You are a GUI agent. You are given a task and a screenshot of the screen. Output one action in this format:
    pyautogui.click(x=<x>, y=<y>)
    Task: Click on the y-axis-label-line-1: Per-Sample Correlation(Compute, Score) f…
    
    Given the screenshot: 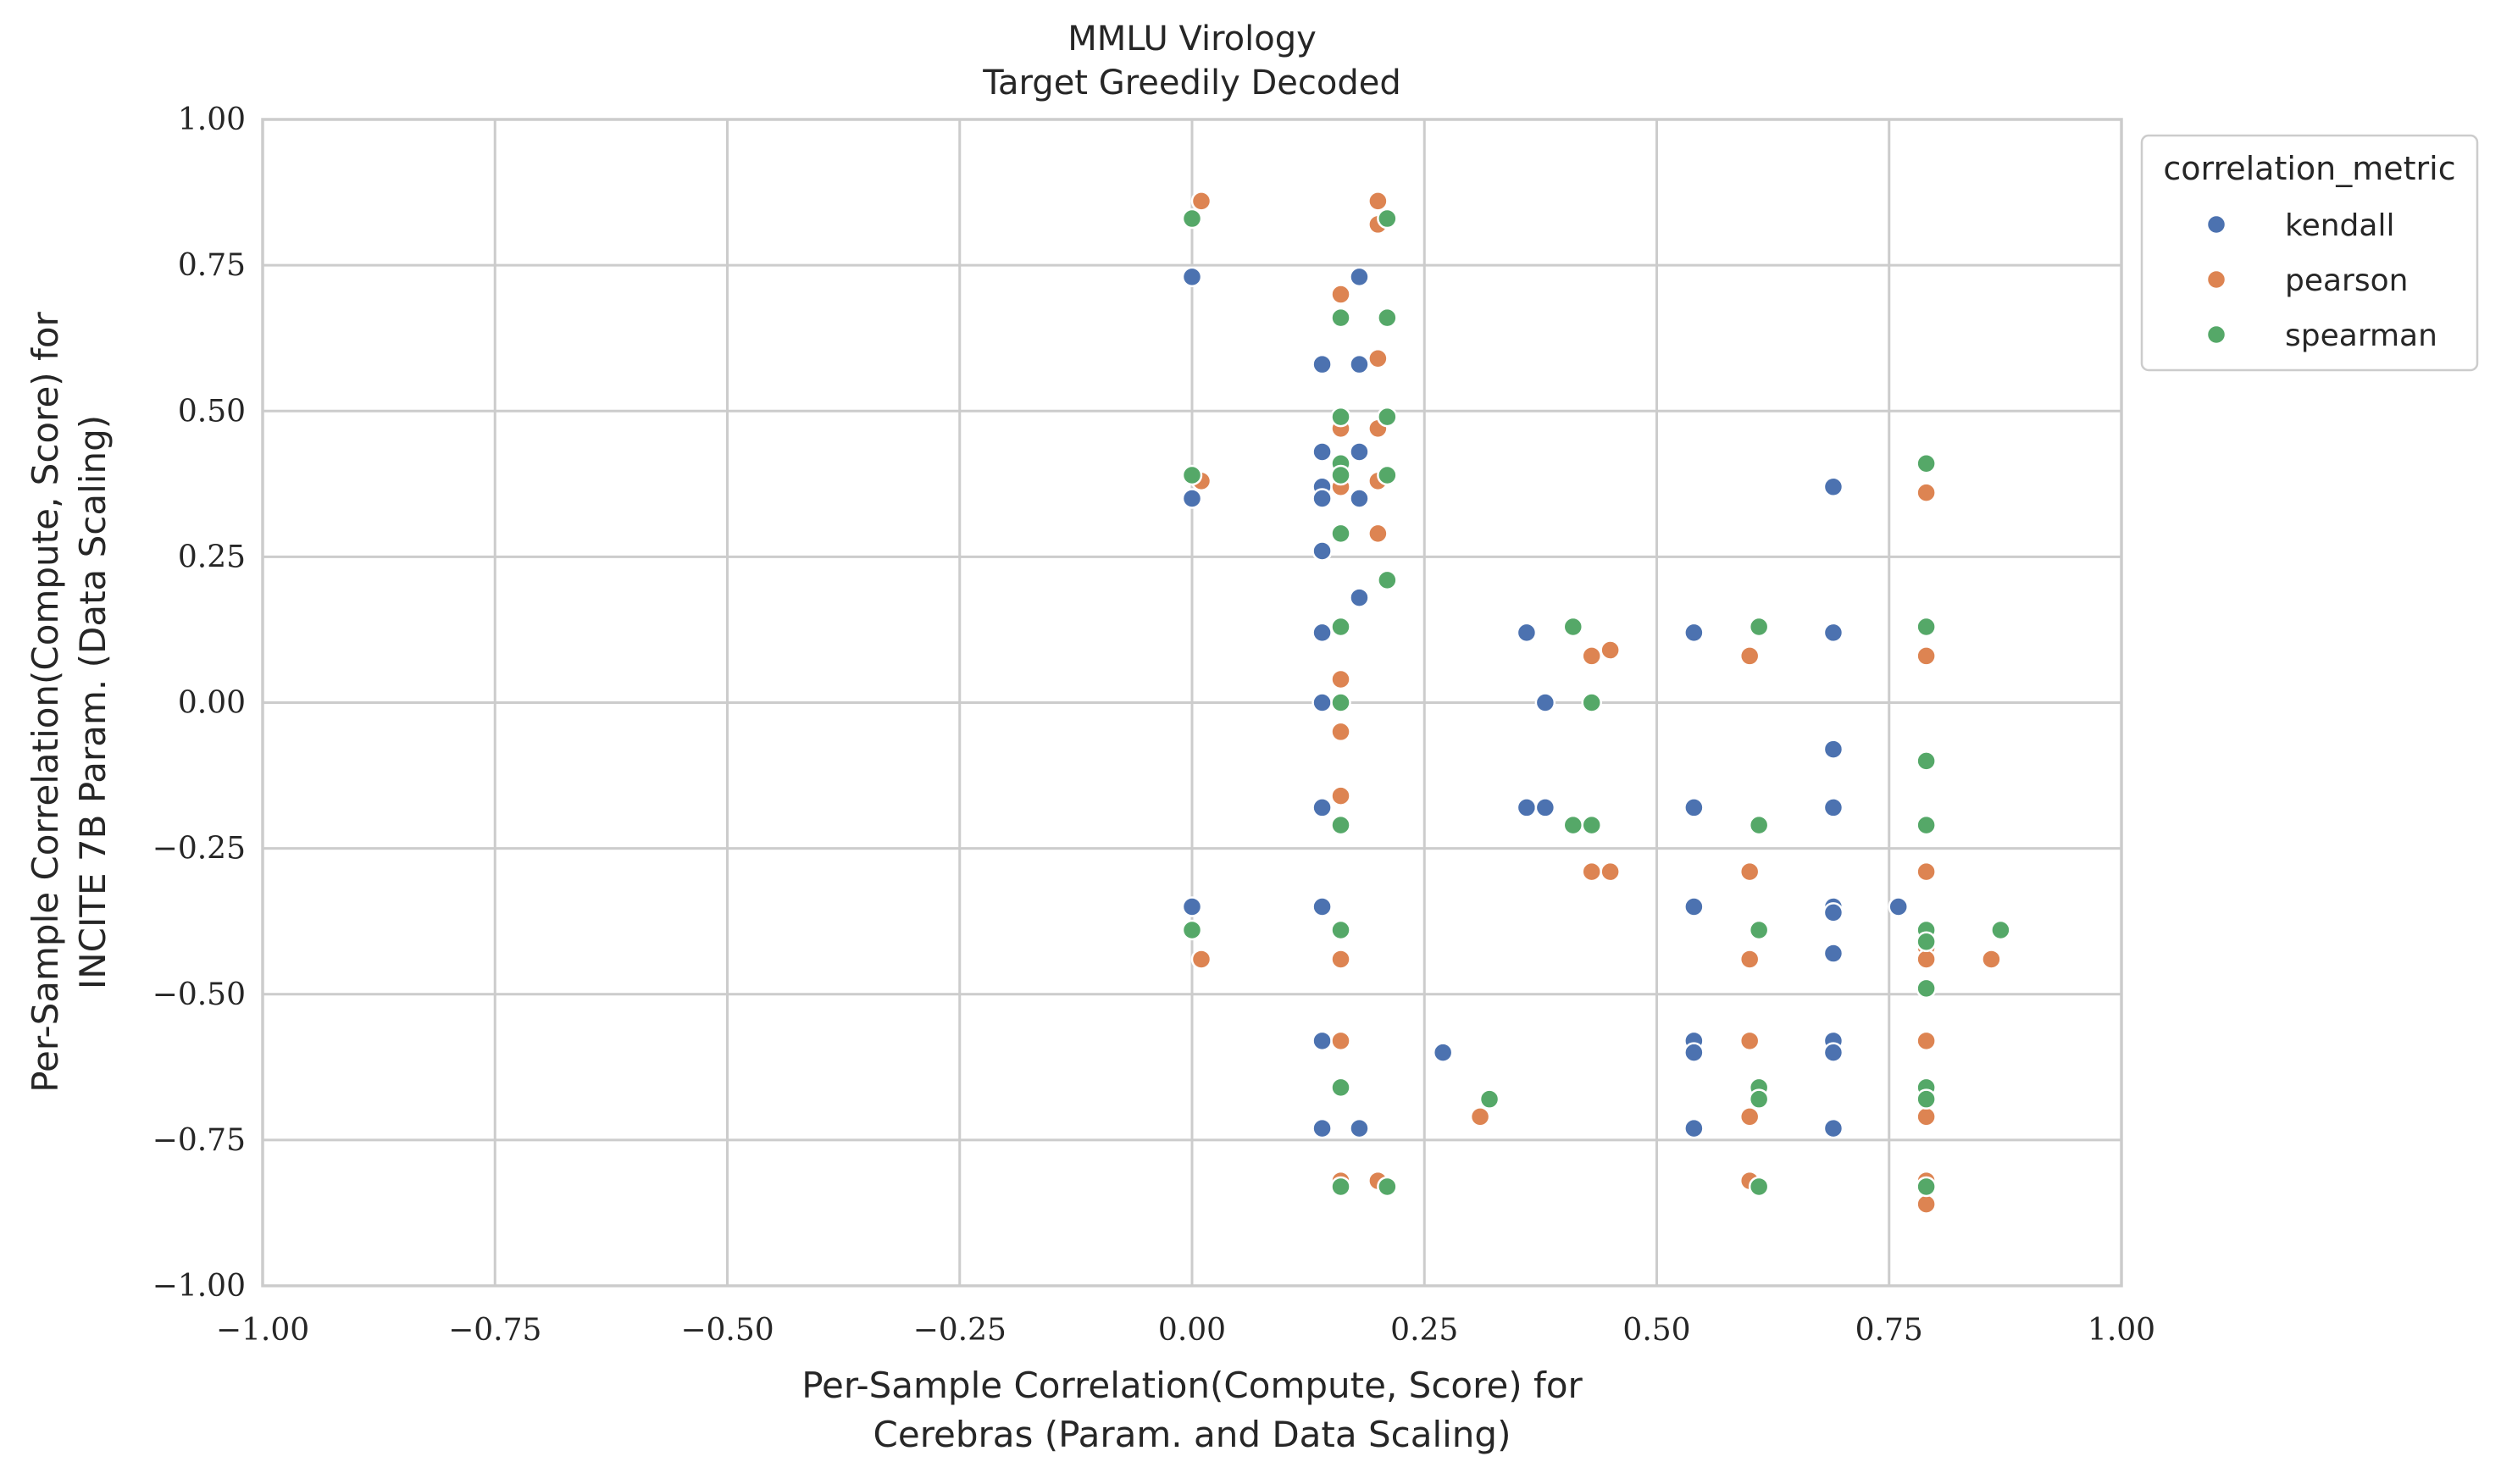 What is the action you would take?
    pyautogui.click(x=45, y=701)
    